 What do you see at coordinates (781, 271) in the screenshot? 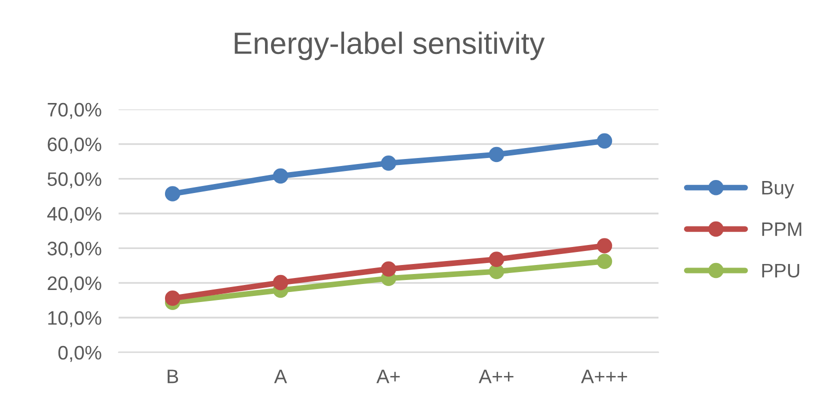
I see `legend-label: PPU` at bounding box center [781, 271].